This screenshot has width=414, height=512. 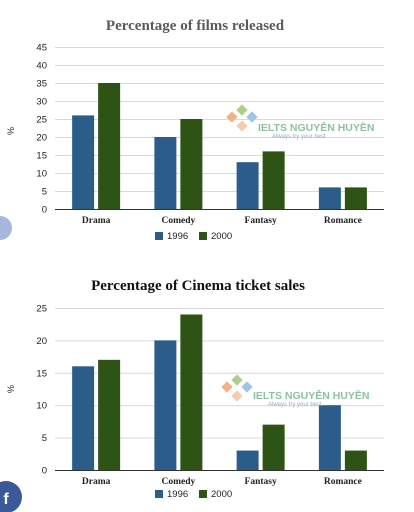 I want to click on facebook-icon: f, so click(x=11, y=496).